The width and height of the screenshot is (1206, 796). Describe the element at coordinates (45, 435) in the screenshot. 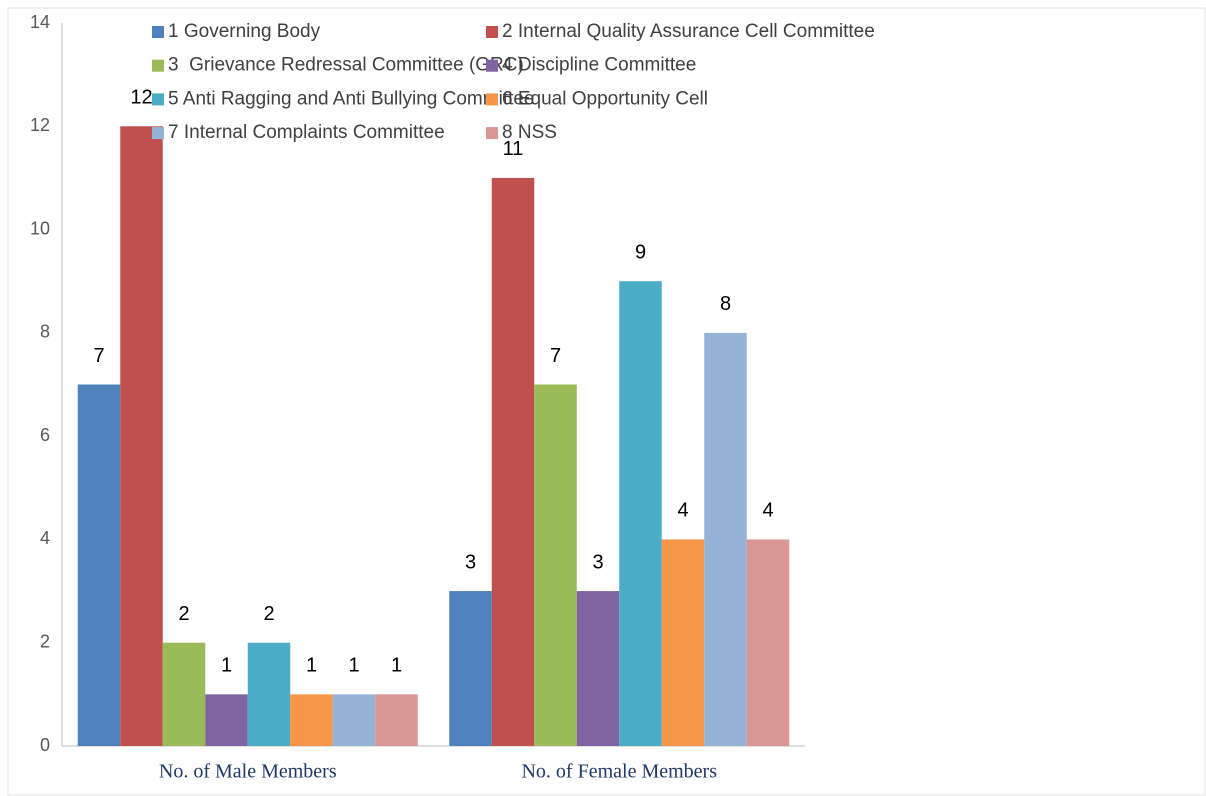

I see `y-tick-label: 6` at that location.